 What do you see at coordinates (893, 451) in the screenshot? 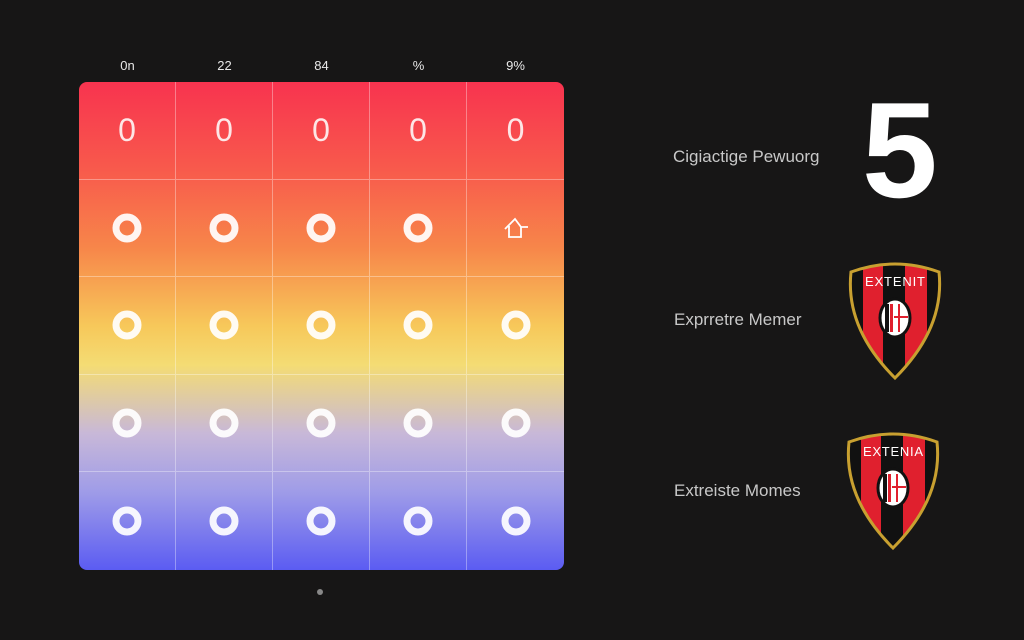
I see `svg-text: EXTENIA` at bounding box center [893, 451].